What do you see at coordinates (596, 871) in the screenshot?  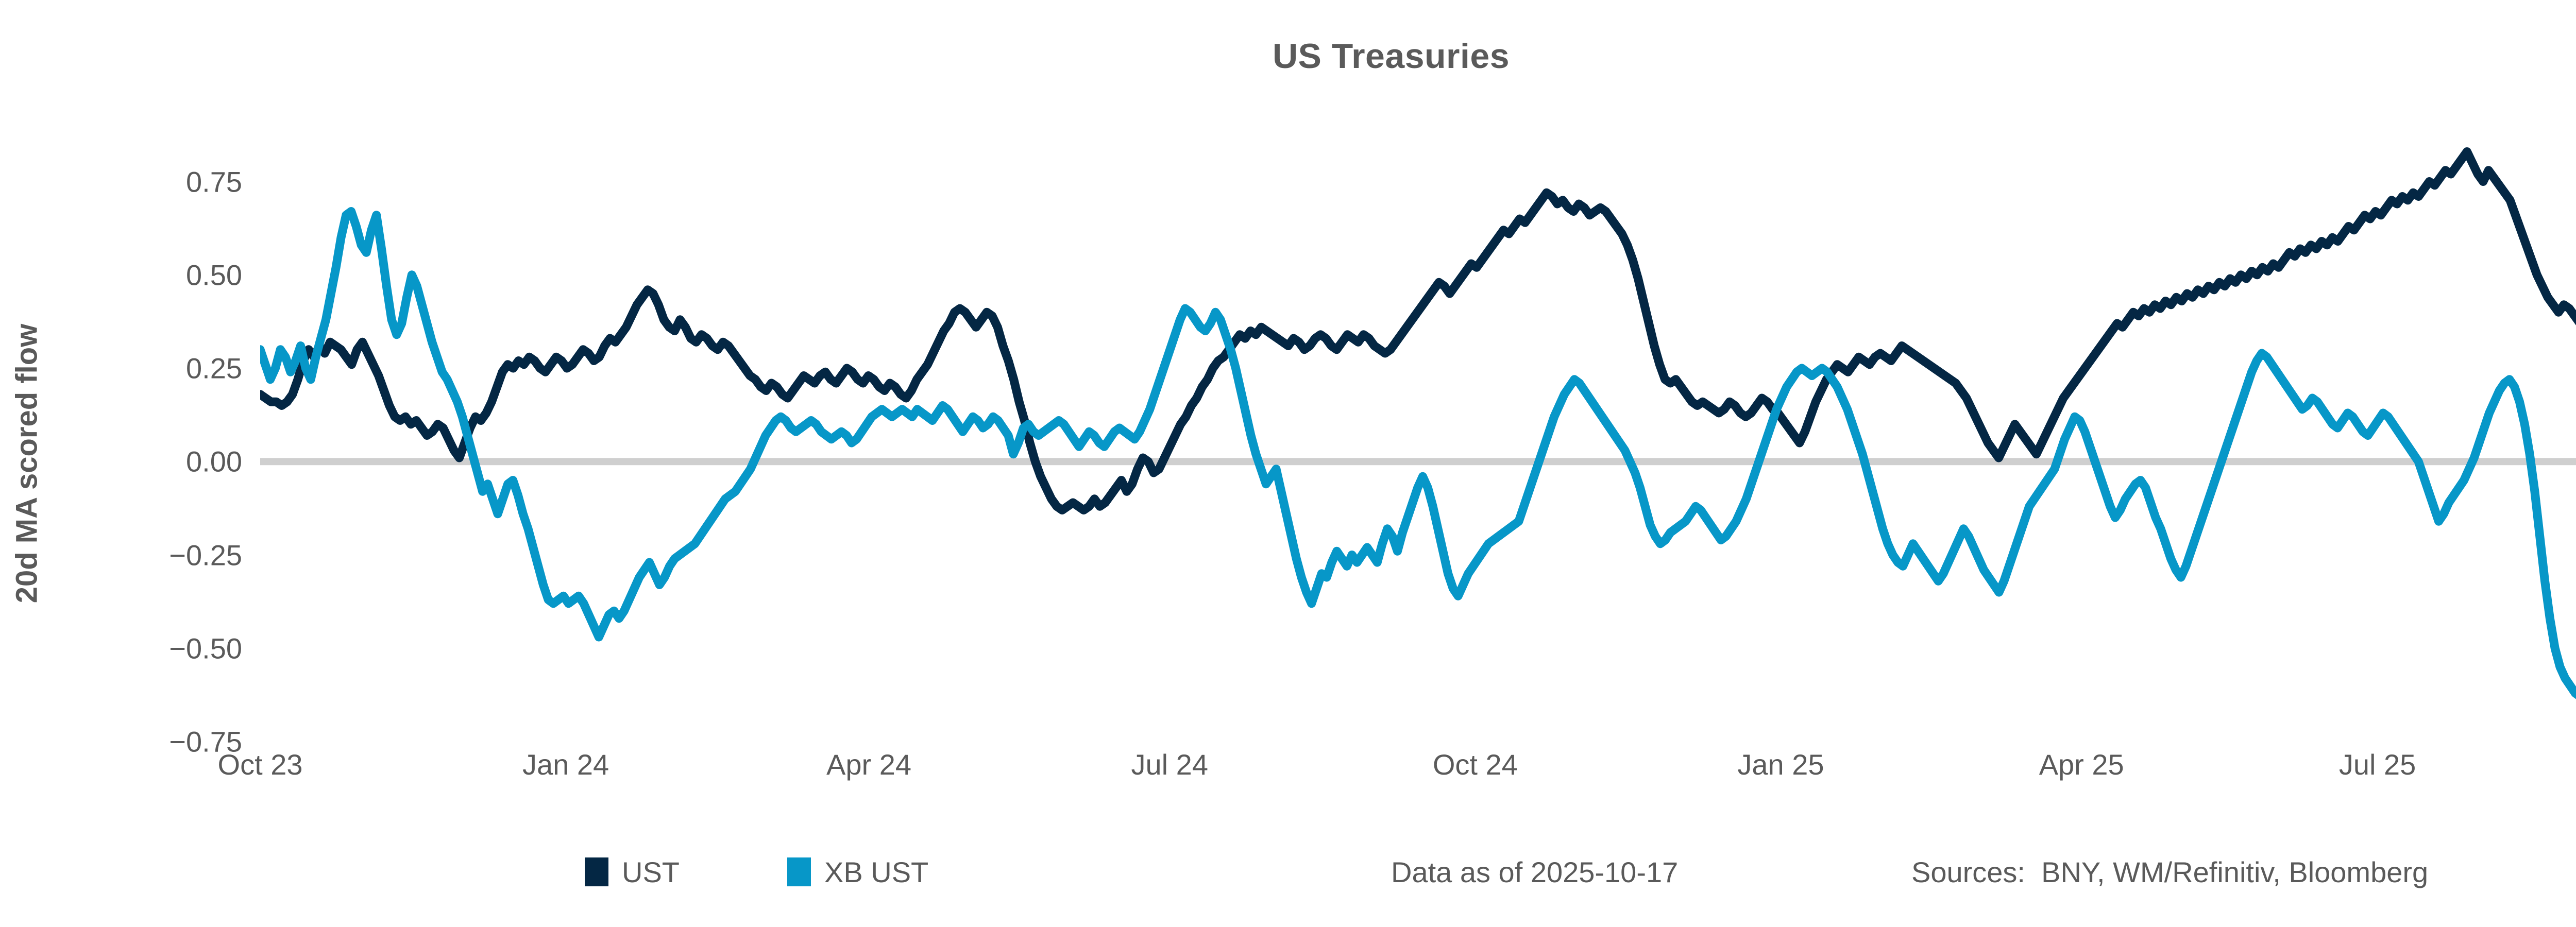 I see `legend-swatch-ust` at bounding box center [596, 871].